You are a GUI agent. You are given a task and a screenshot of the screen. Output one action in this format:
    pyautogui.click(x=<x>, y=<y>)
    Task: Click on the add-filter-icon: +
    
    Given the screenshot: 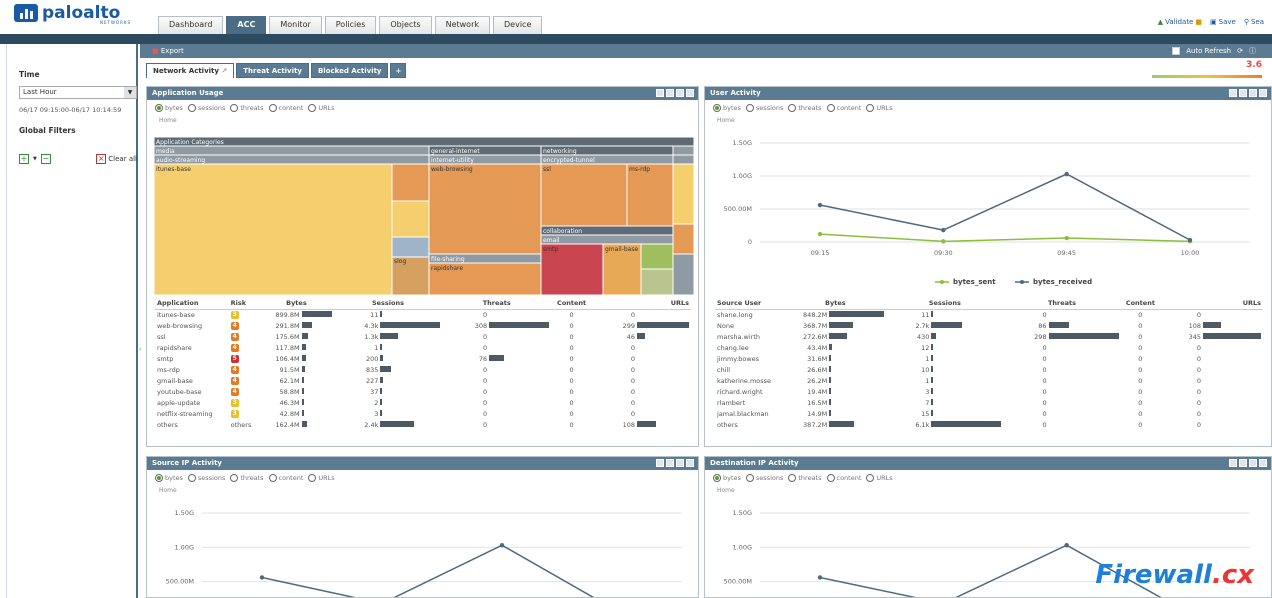 What is the action you would take?
    pyautogui.click(x=24, y=159)
    